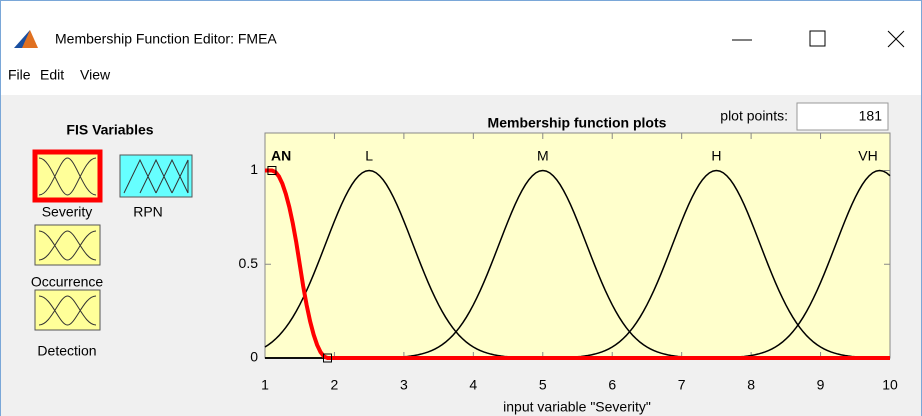  Describe the element at coordinates (404, 385) in the screenshot. I see `x-tick-label: 3` at that location.